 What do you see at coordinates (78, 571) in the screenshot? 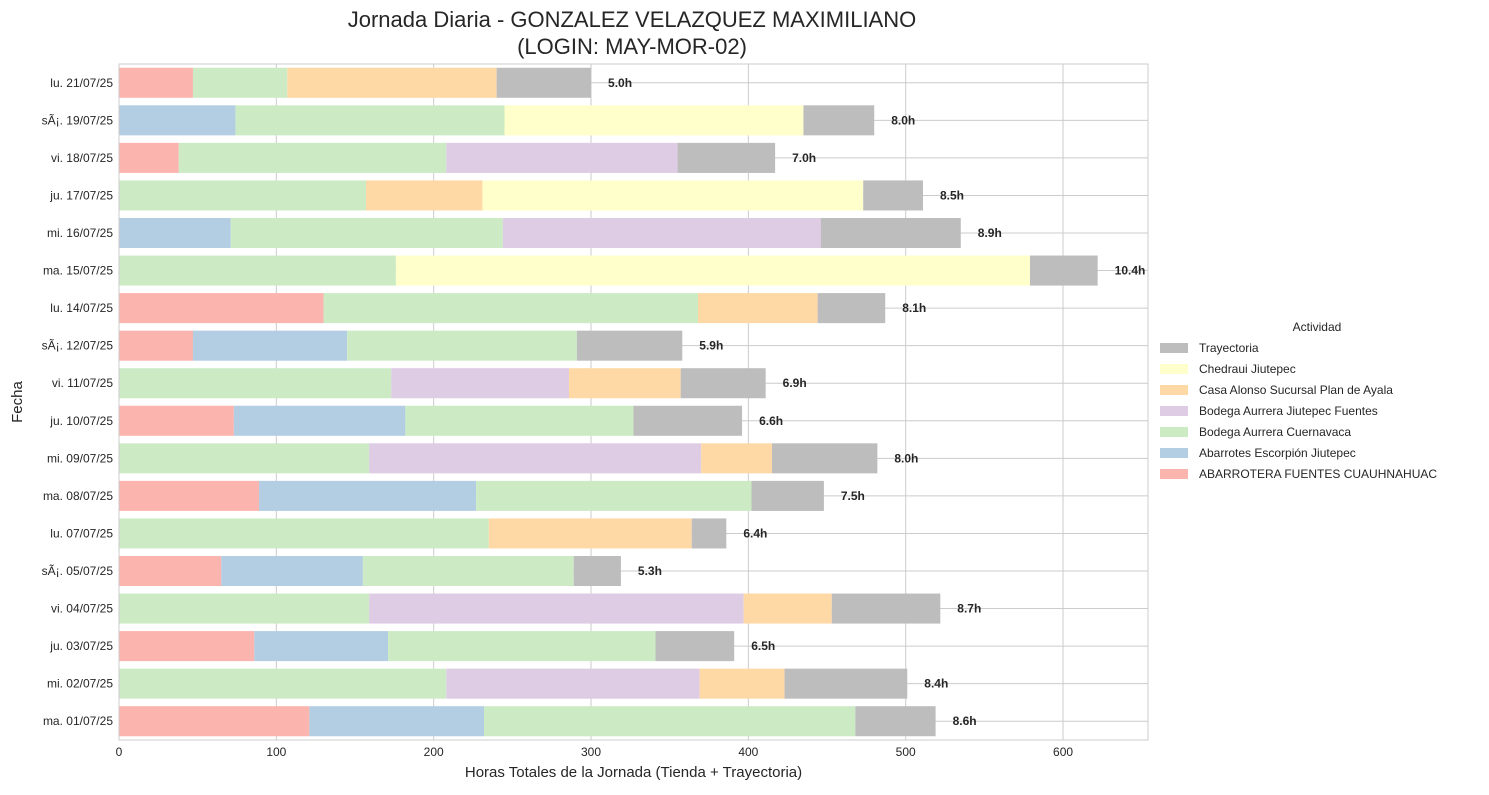
I see `y-tick-label: sÃ¡. 05/07/25` at bounding box center [78, 571].